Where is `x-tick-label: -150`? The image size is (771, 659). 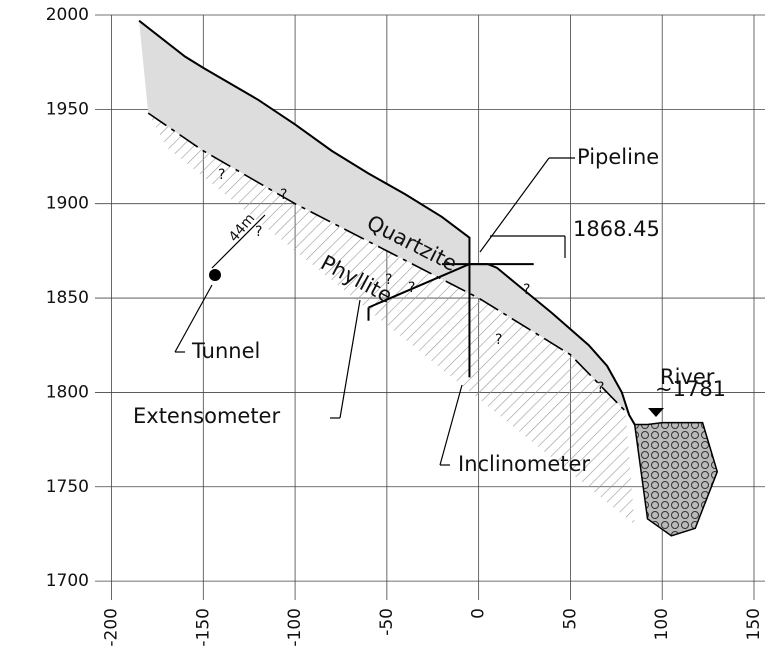 x-tick-label: -150 is located at coordinates (203, 627).